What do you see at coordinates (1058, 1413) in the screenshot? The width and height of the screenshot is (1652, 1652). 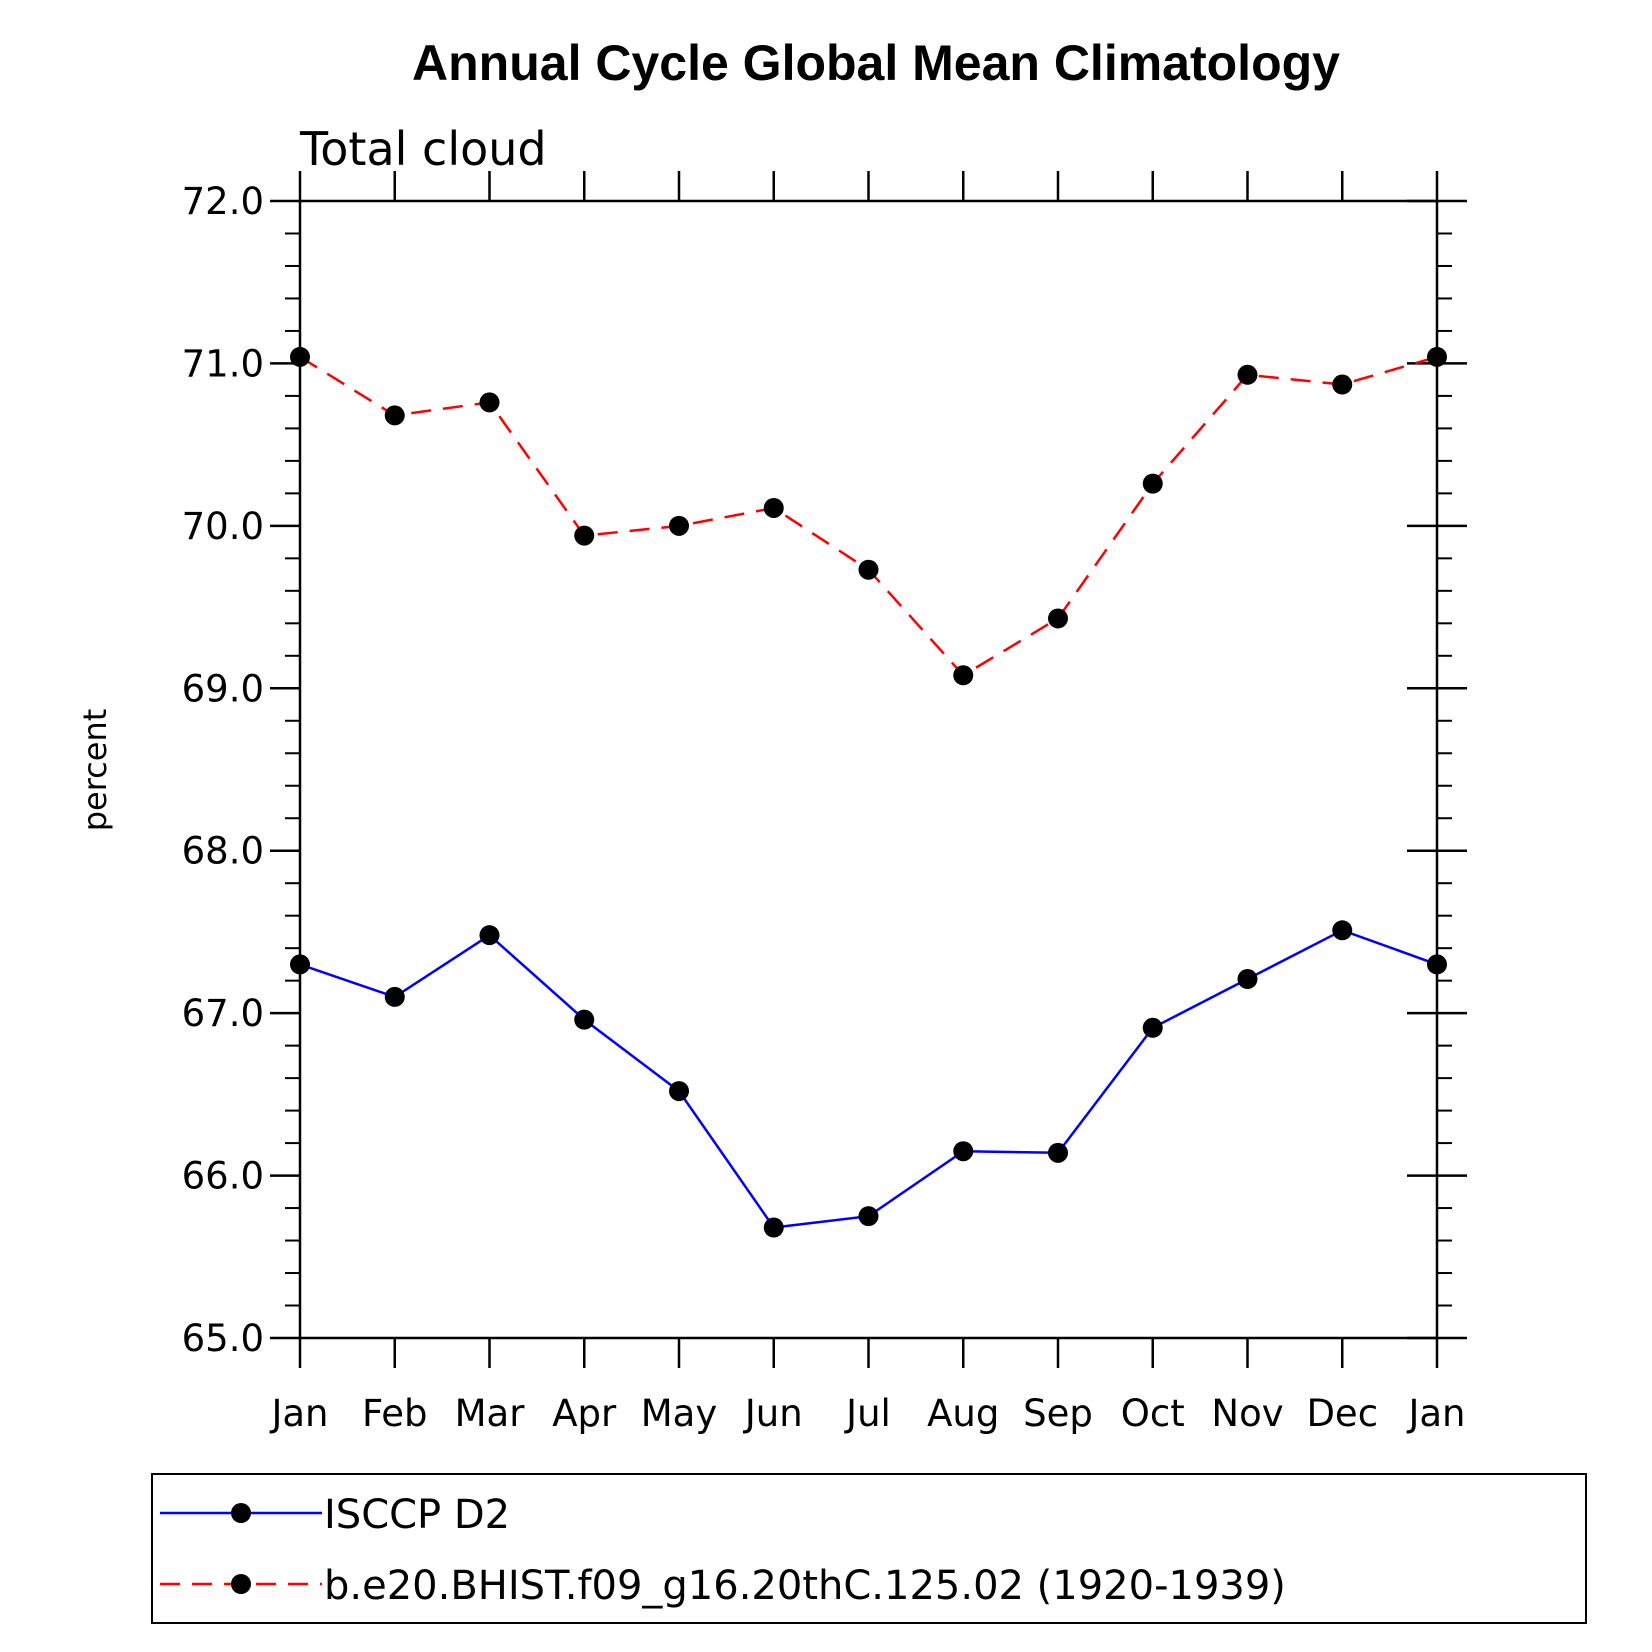 I see `x-tick-label: Sep` at bounding box center [1058, 1413].